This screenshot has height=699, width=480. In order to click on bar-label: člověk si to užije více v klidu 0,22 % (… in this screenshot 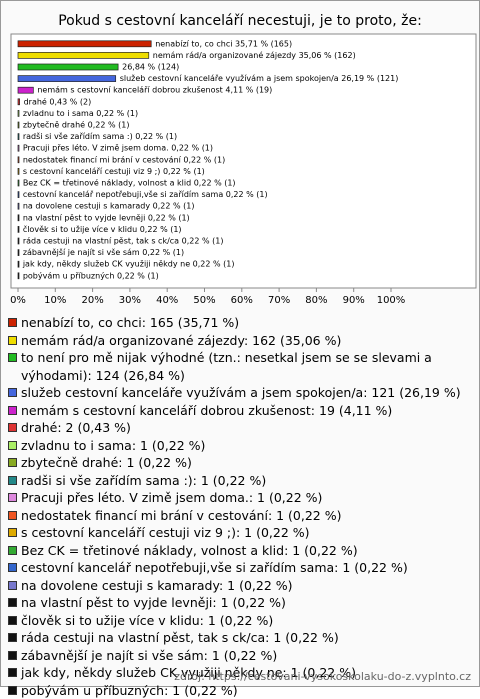, I will do `click(102, 229)`.